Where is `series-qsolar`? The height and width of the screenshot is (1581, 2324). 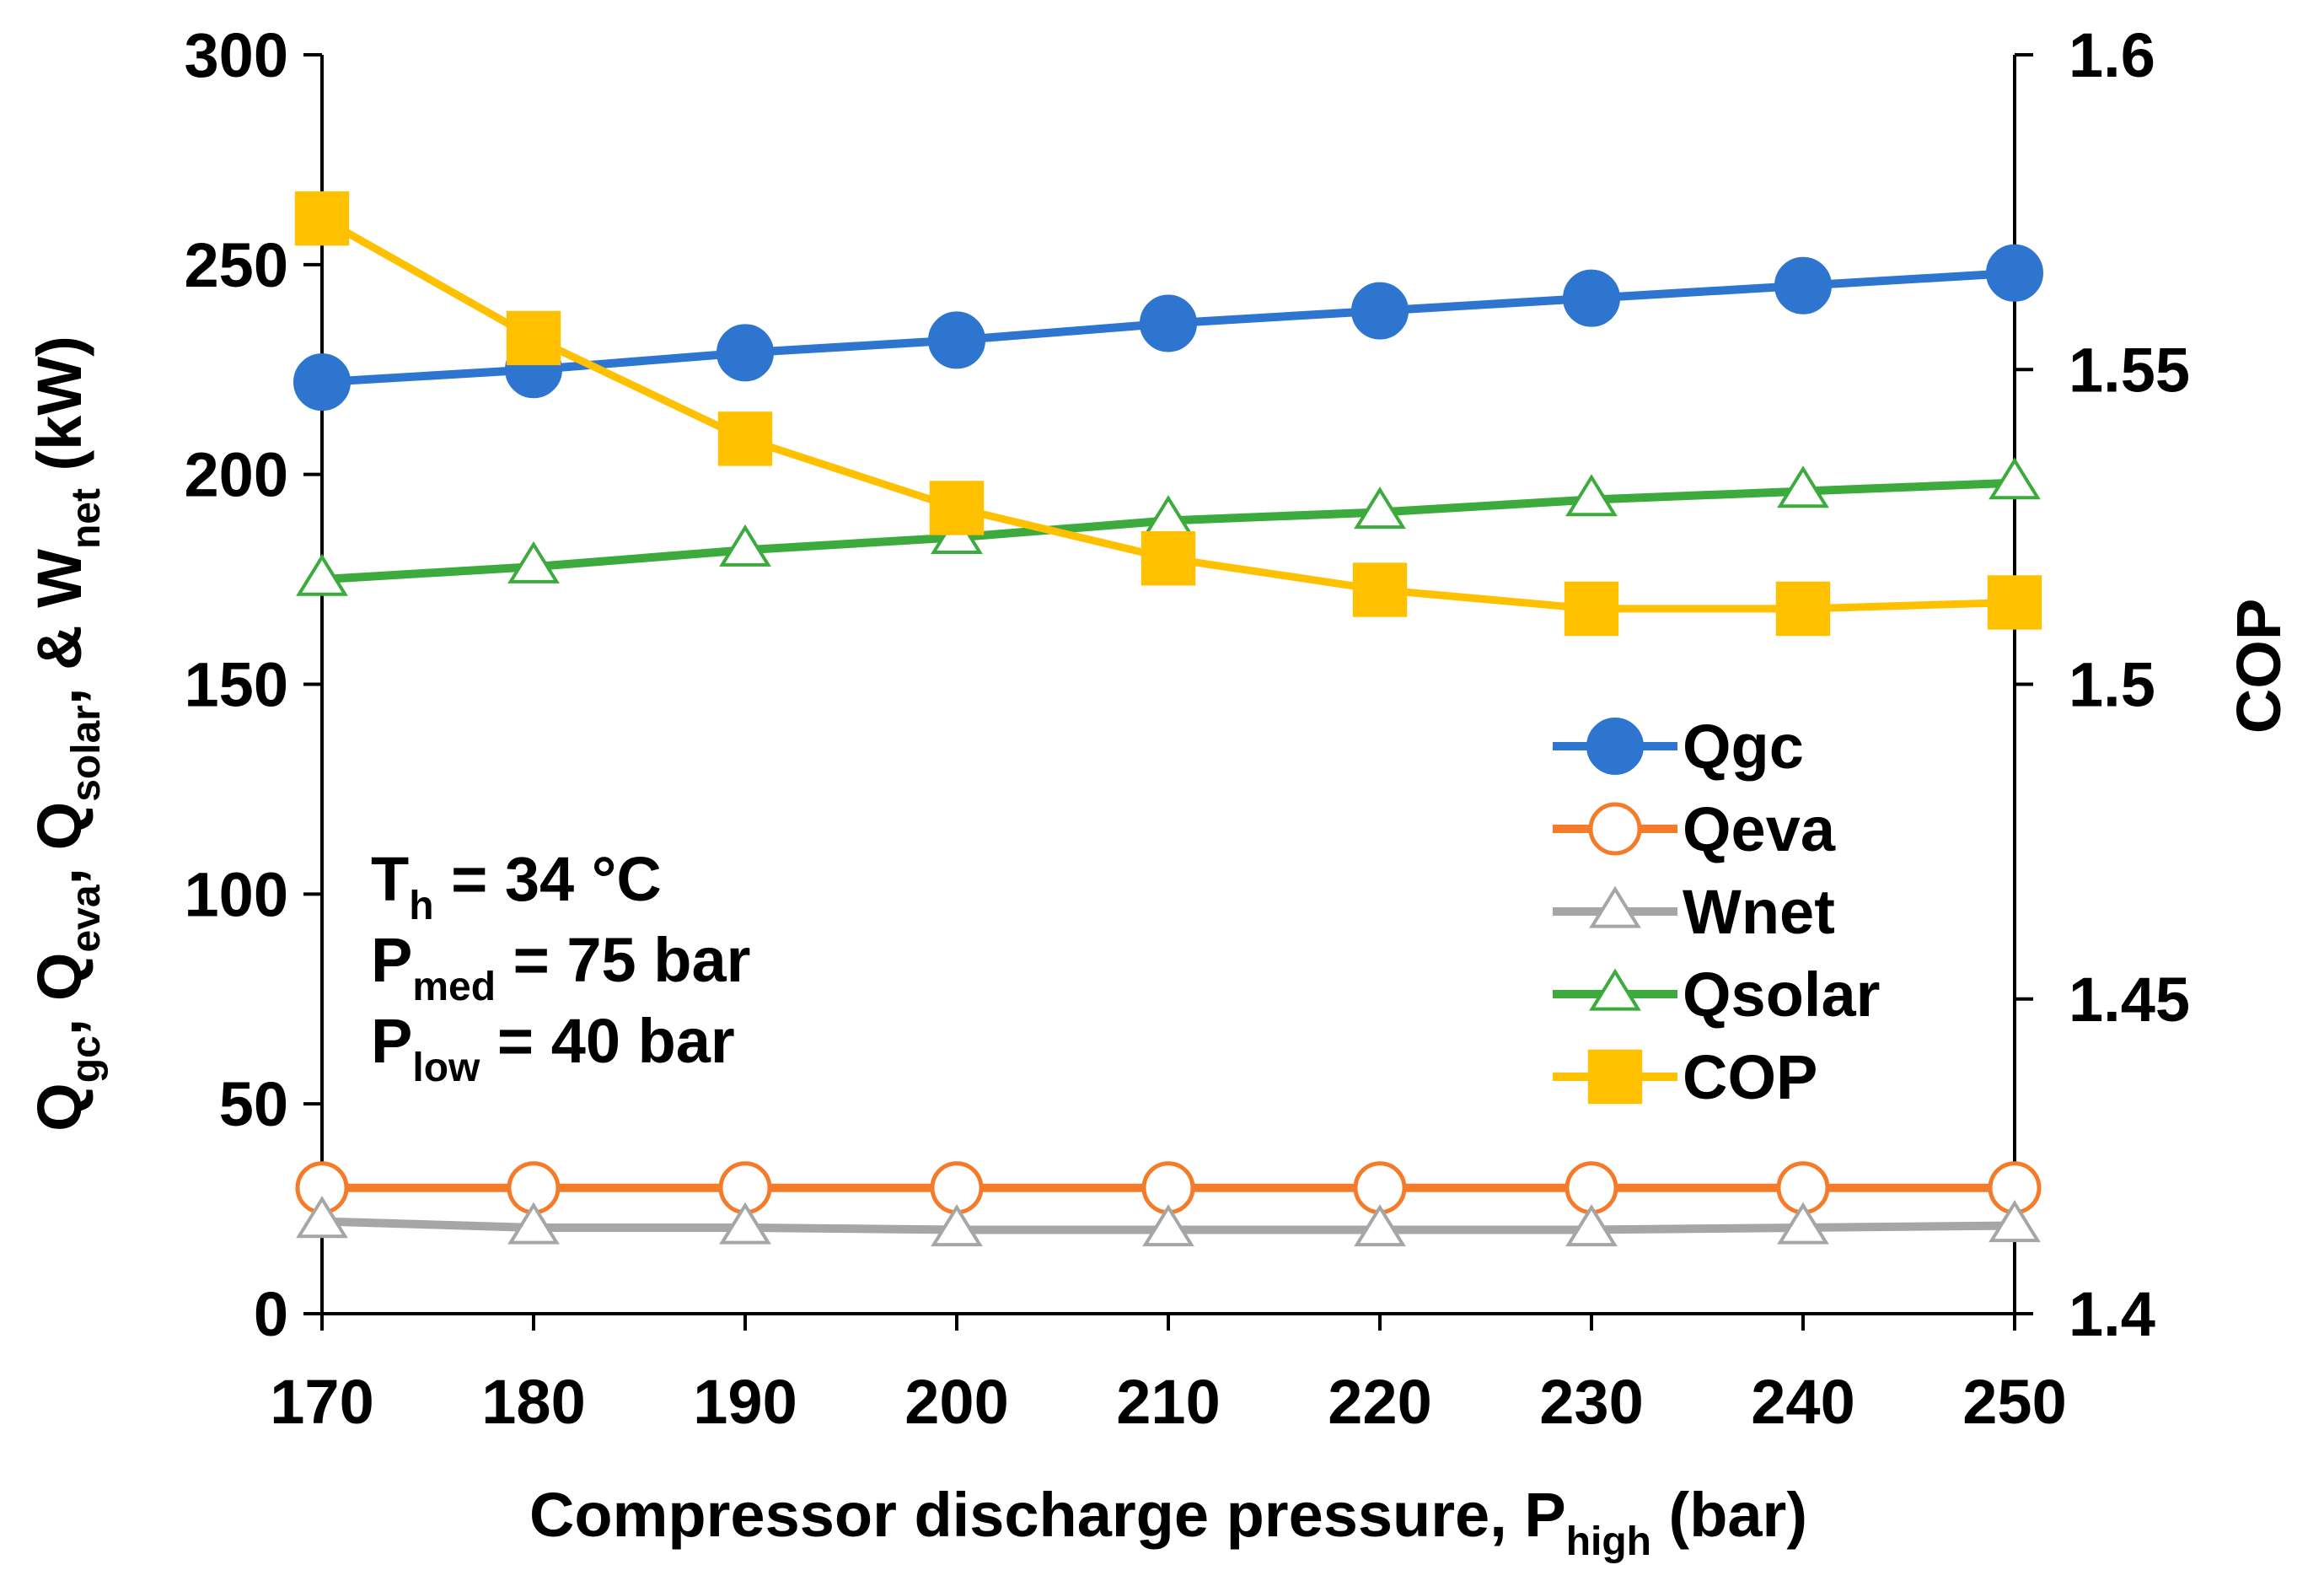 series-qsolar is located at coordinates (1168, 526).